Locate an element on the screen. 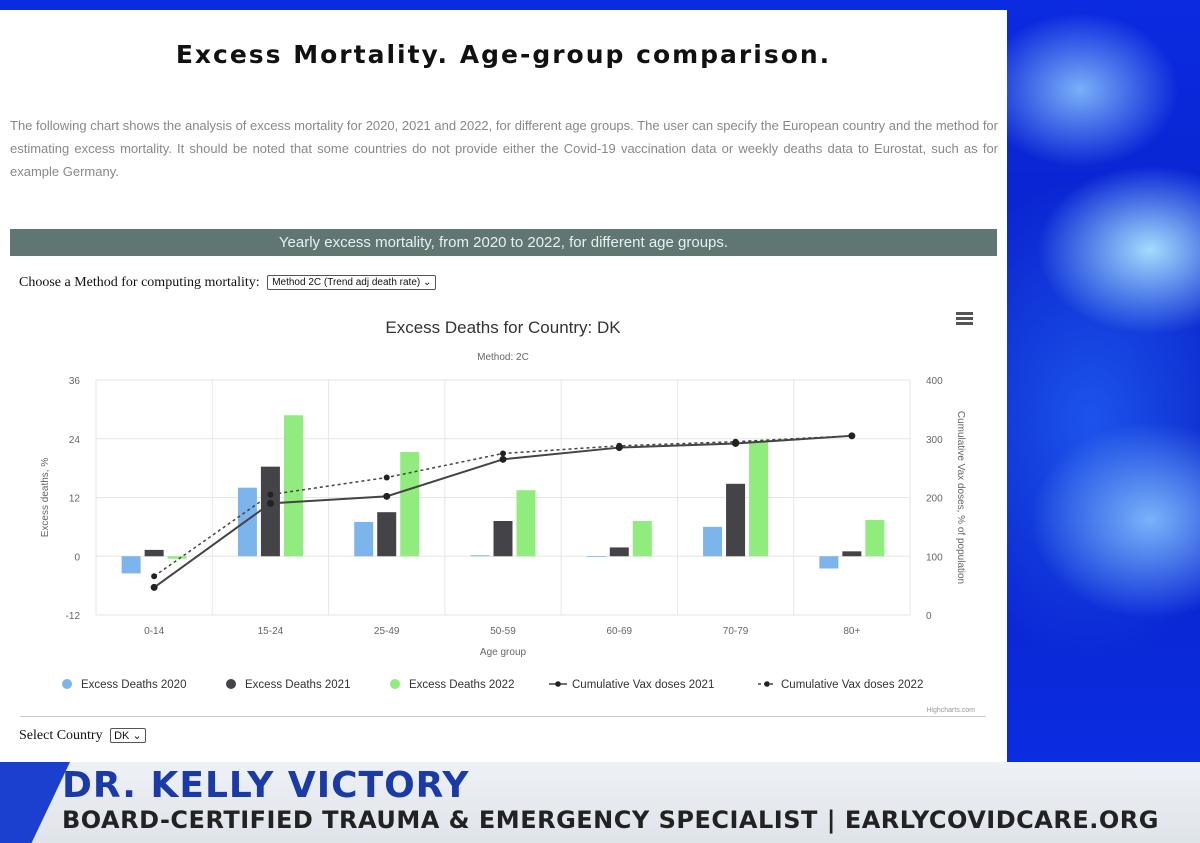 Image resolution: width=1200 pixels, height=843 pixels. x-tick-label: 0-14 is located at coordinates (154, 631).